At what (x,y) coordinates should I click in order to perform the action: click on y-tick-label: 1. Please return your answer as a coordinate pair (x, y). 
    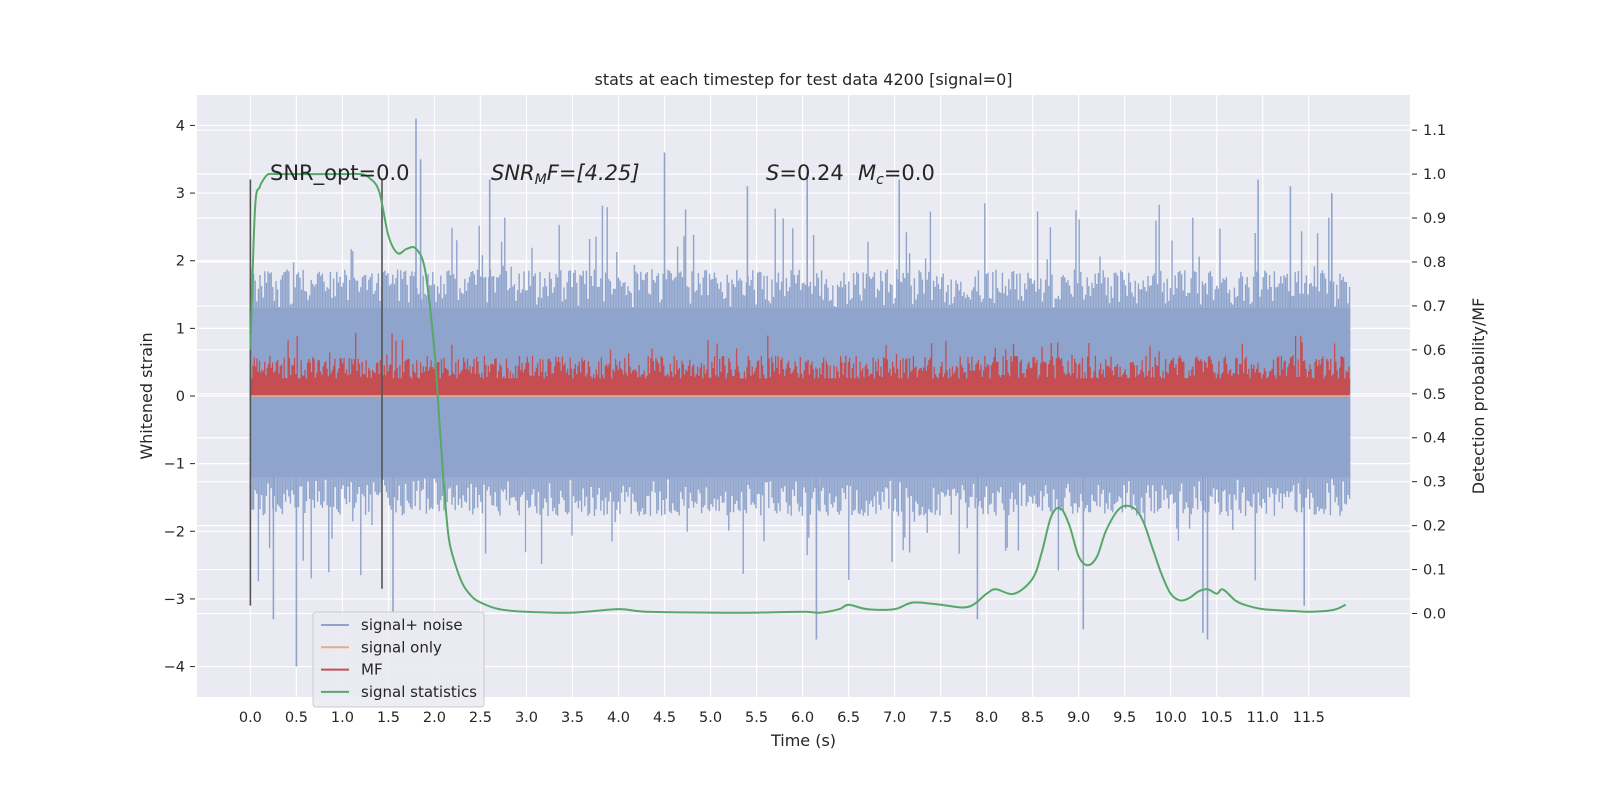
    Looking at the image, I should click on (180, 329).